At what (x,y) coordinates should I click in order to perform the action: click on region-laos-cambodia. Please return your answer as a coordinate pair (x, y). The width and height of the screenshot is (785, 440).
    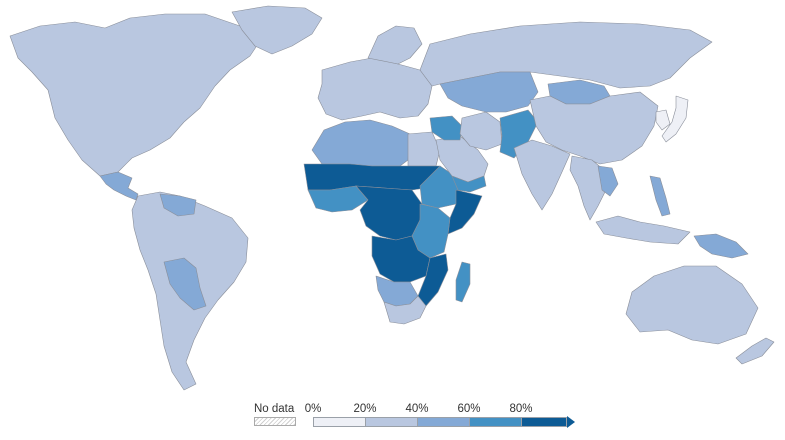
    Looking at the image, I should click on (608, 181).